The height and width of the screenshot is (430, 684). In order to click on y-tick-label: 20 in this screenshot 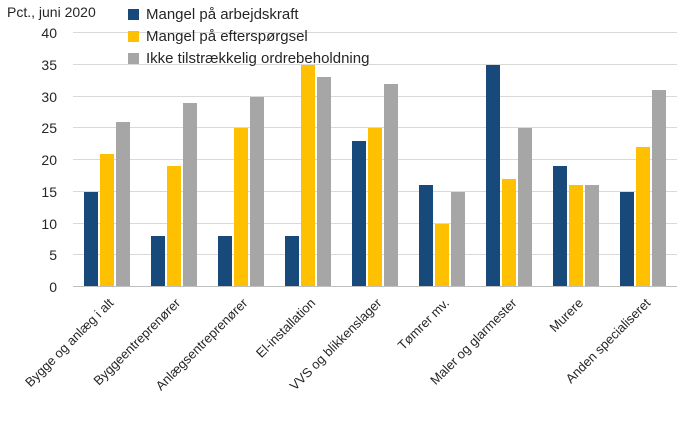, I will do `click(49, 160)`.